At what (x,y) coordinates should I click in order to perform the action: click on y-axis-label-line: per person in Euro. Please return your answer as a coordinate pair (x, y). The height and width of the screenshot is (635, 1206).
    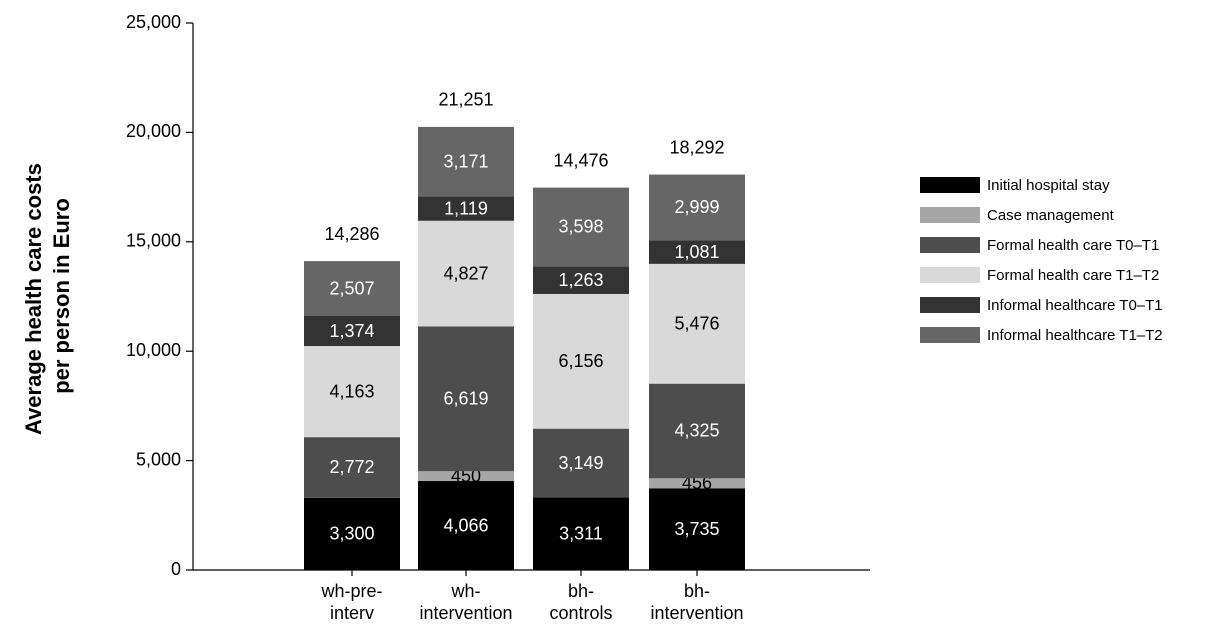
    Looking at the image, I should click on (61, 296).